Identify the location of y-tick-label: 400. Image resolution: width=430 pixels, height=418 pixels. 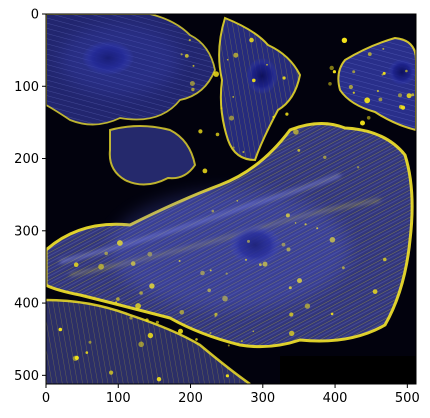
(26, 304).